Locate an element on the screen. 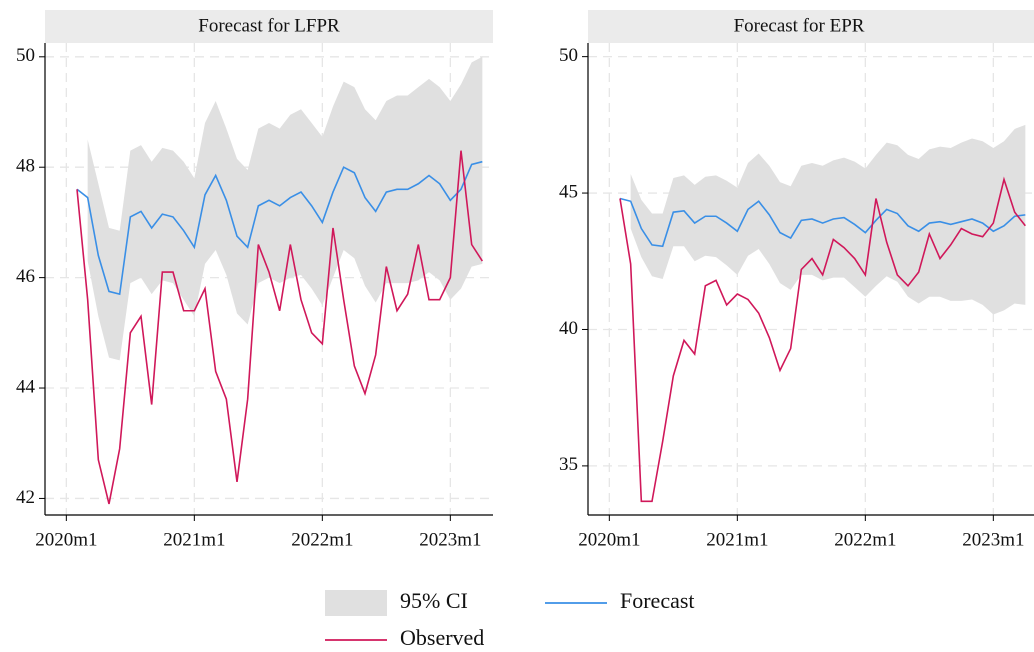  panel-title: Forecast for EPR is located at coordinates (799, 25).